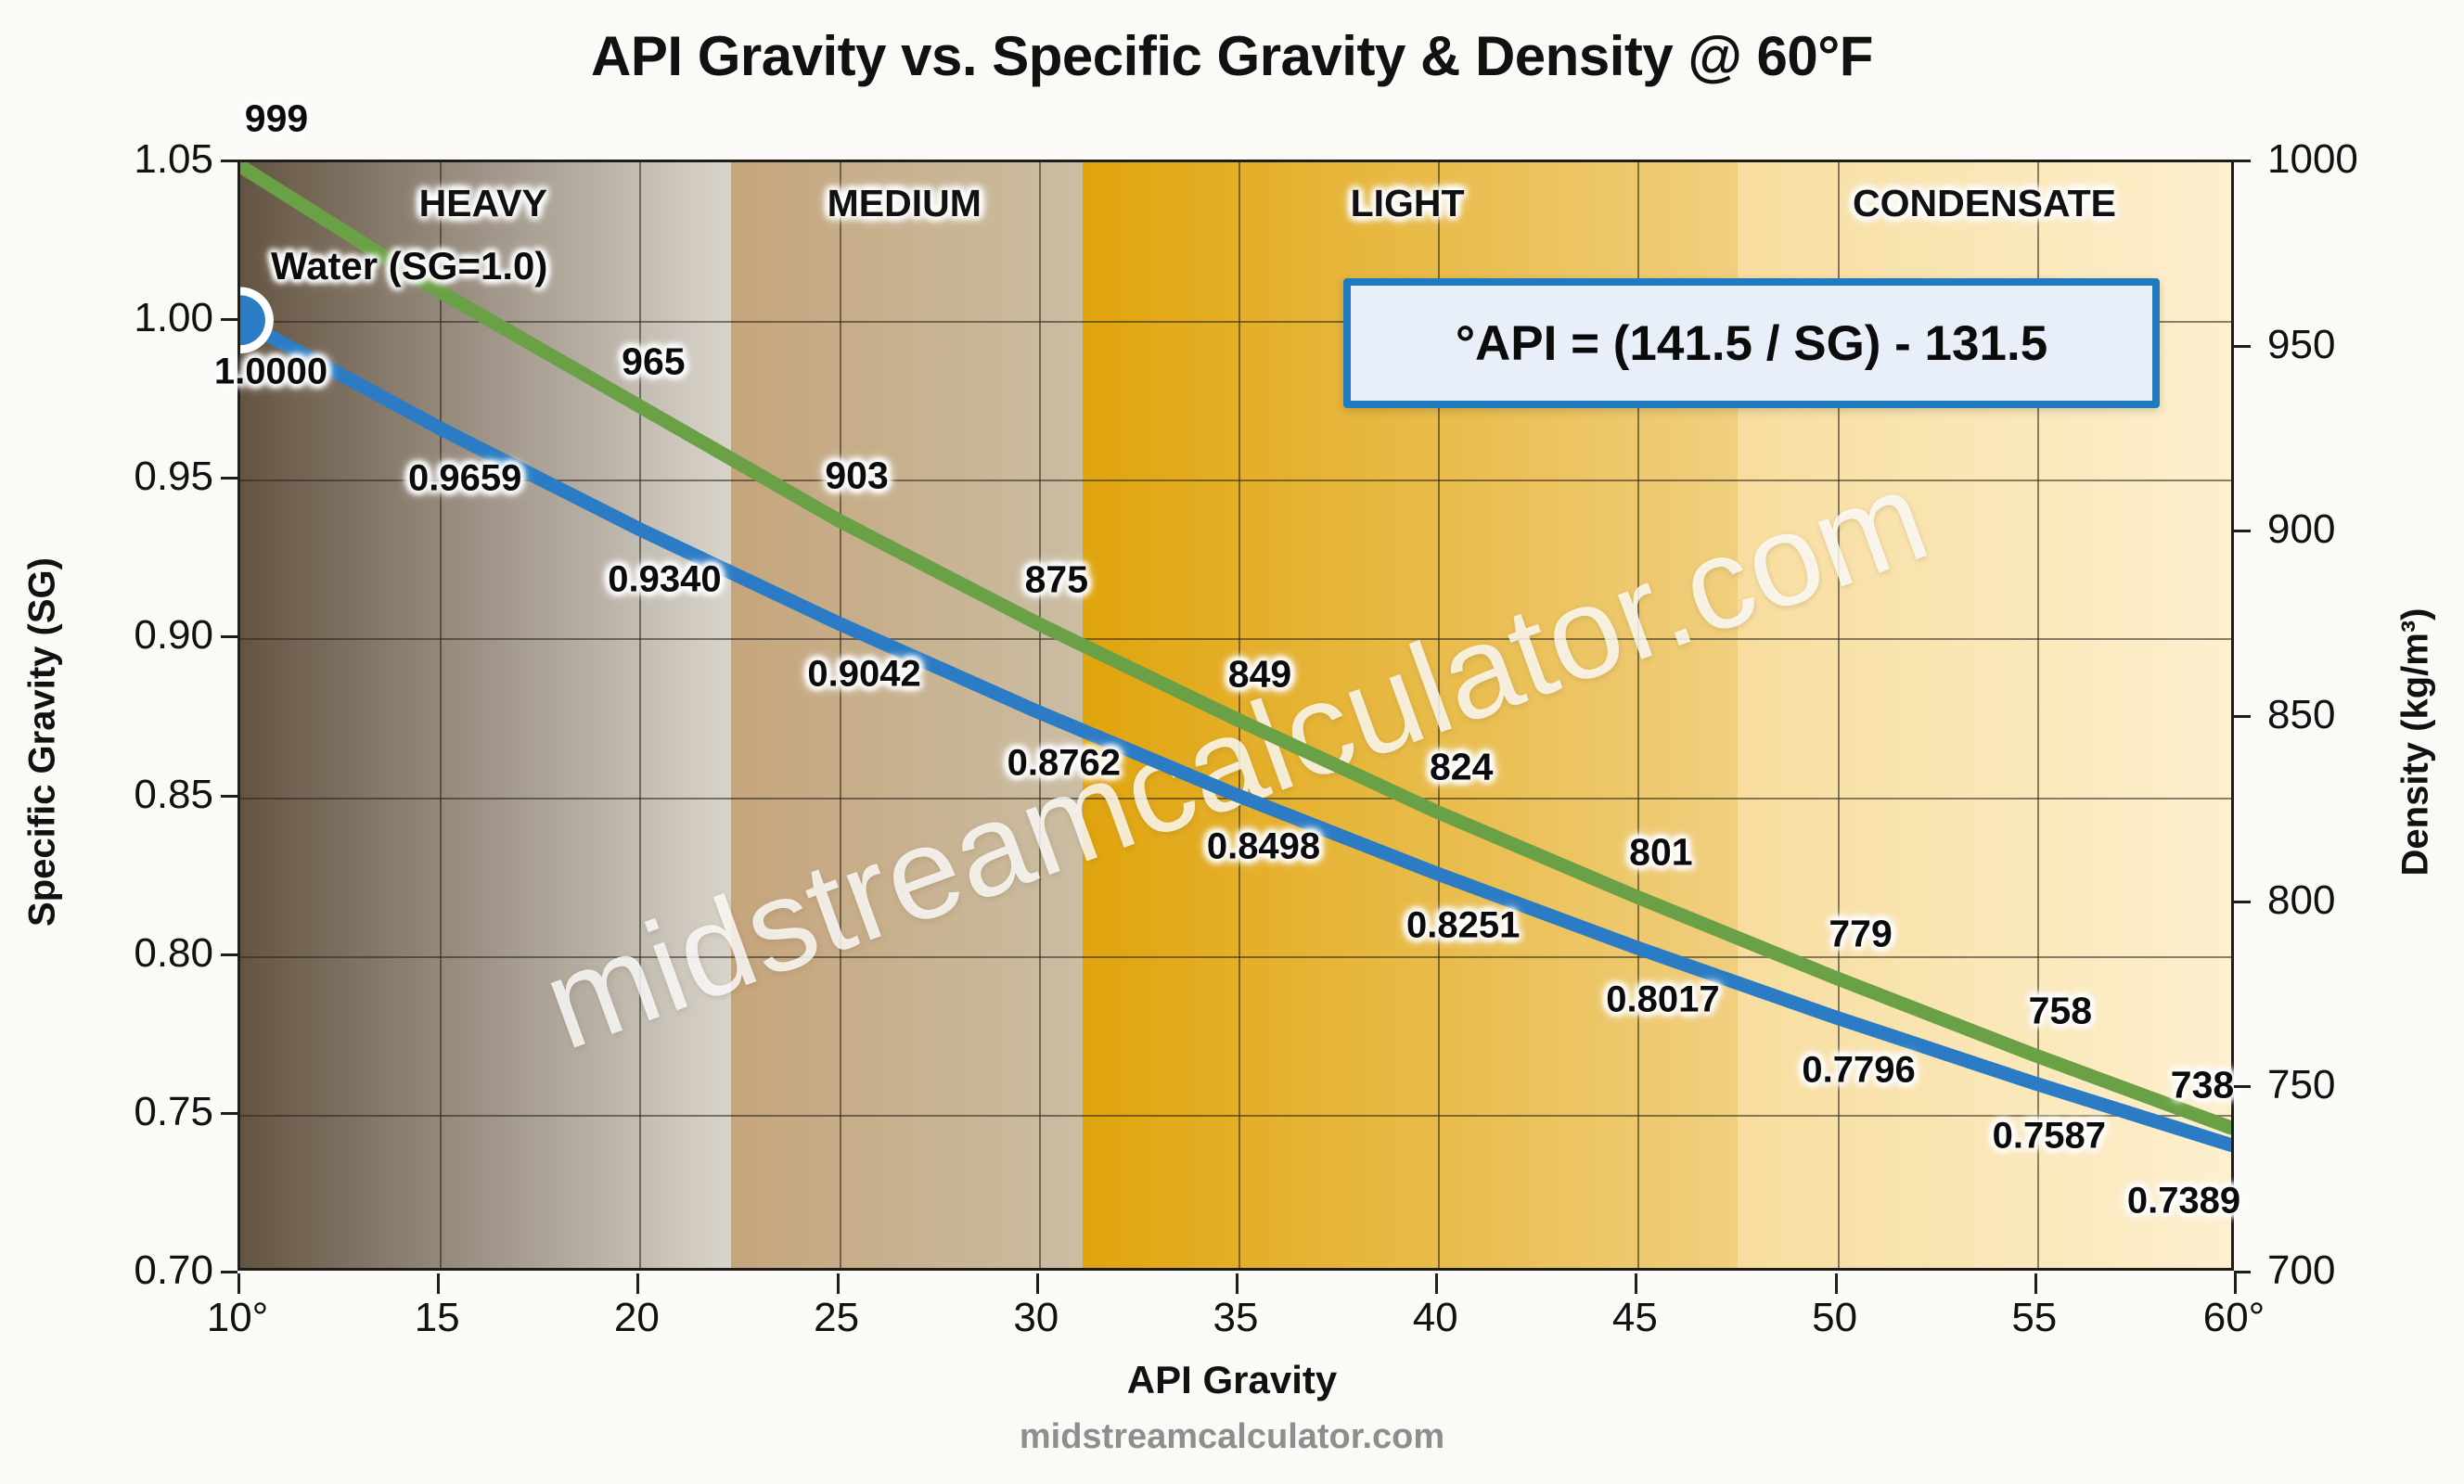 The width and height of the screenshot is (2464, 1484). What do you see at coordinates (1661, 852) in the screenshot?
I see `density-point-label: 801` at bounding box center [1661, 852].